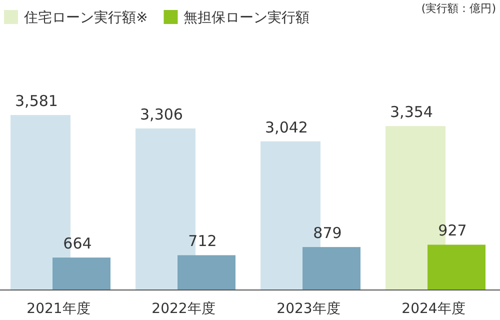  Describe the element at coordinates (85, 18) in the screenshot. I see `legend-label: 住宅ローン実行額※` at that location.